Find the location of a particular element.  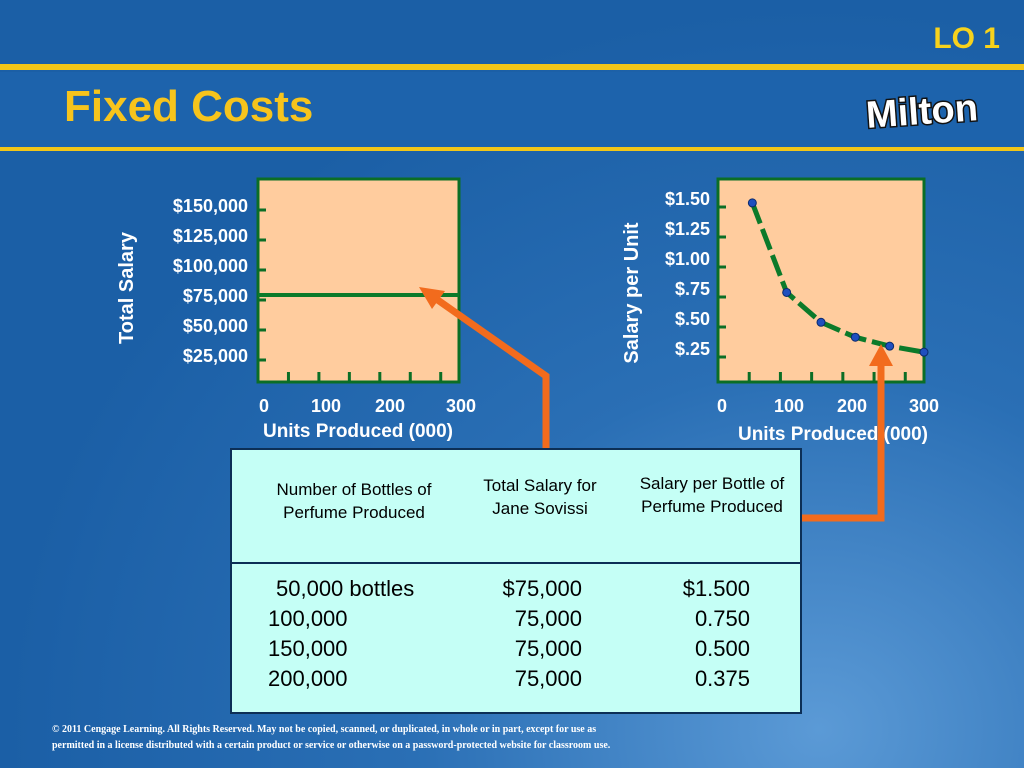

y-tick-label: $100,000 is located at coordinates (210, 266).